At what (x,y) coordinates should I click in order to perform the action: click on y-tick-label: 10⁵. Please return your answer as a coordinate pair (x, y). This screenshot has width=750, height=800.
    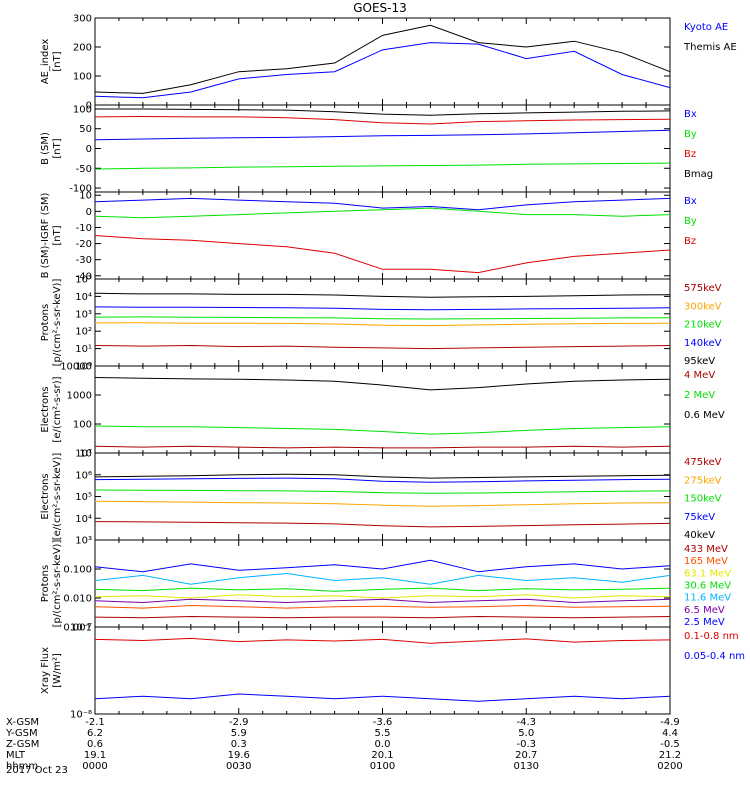
    Looking at the image, I should click on (83, 497).